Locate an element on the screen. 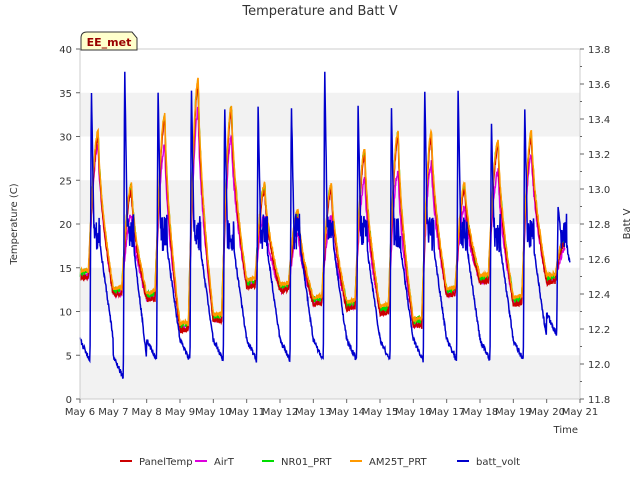  legend-label-AM25T_PRT: AM25T_PRT is located at coordinates (398, 462).